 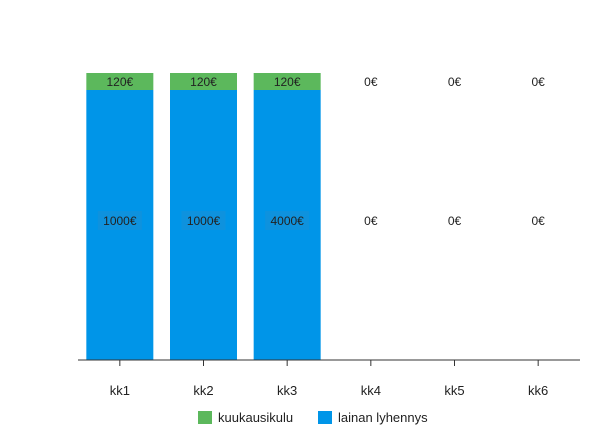 I want to click on x-tick-label-kk6: kk6, so click(x=538, y=390).